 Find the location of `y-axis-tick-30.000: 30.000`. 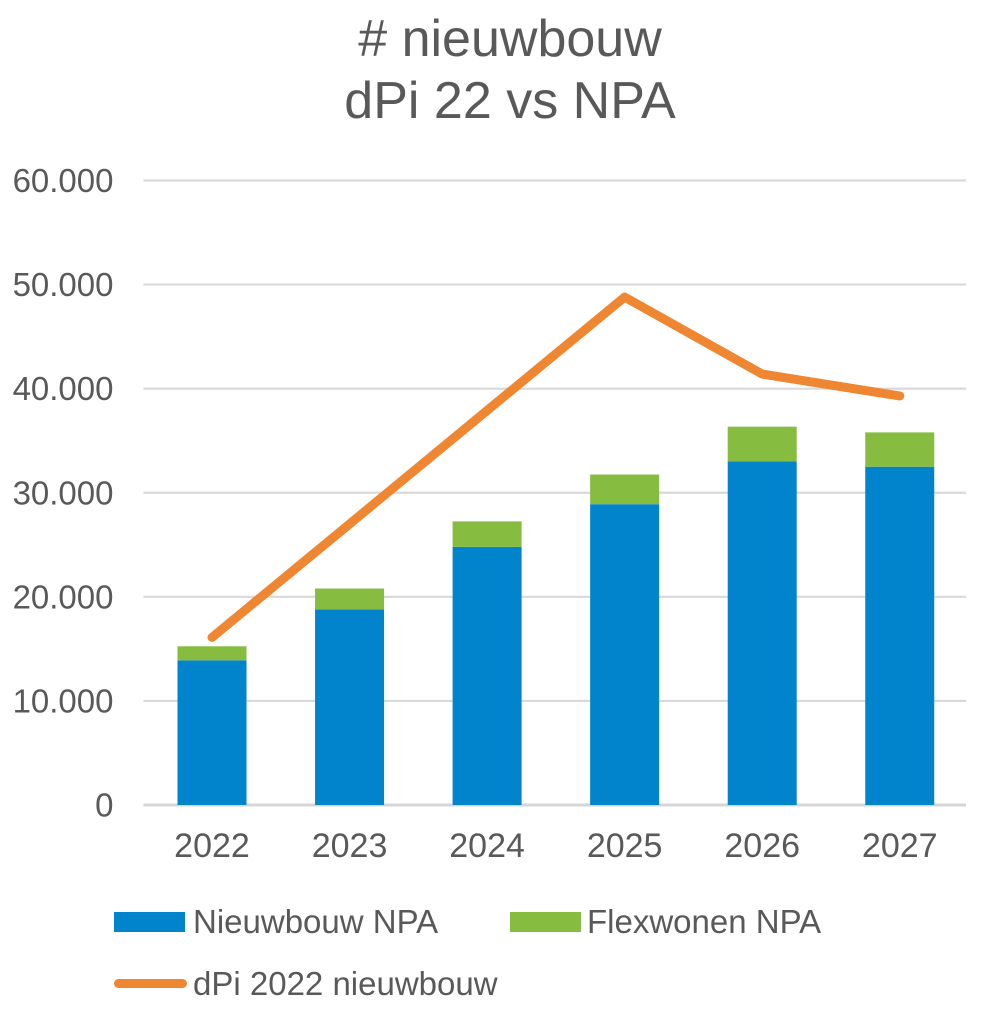

y-axis-tick-30.000: 30.000 is located at coordinates (63, 492).